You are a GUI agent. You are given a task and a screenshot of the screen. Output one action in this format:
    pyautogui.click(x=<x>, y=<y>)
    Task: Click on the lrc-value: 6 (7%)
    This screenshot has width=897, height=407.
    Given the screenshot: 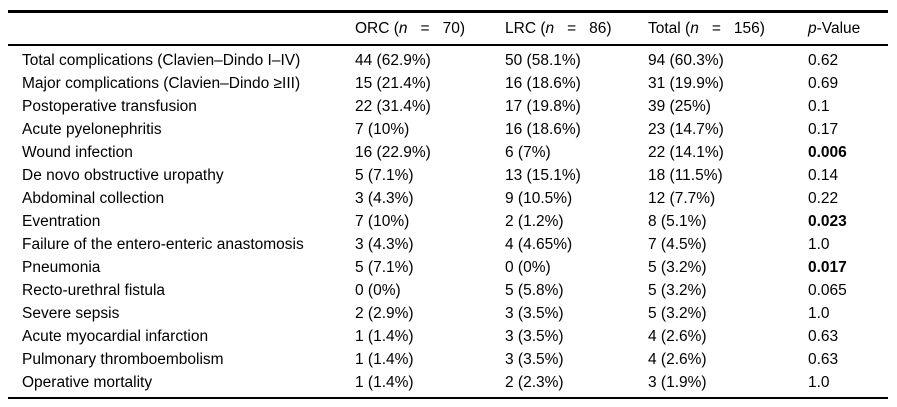 What is the action you would take?
    pyautogui.click(x=528, y=152)
    